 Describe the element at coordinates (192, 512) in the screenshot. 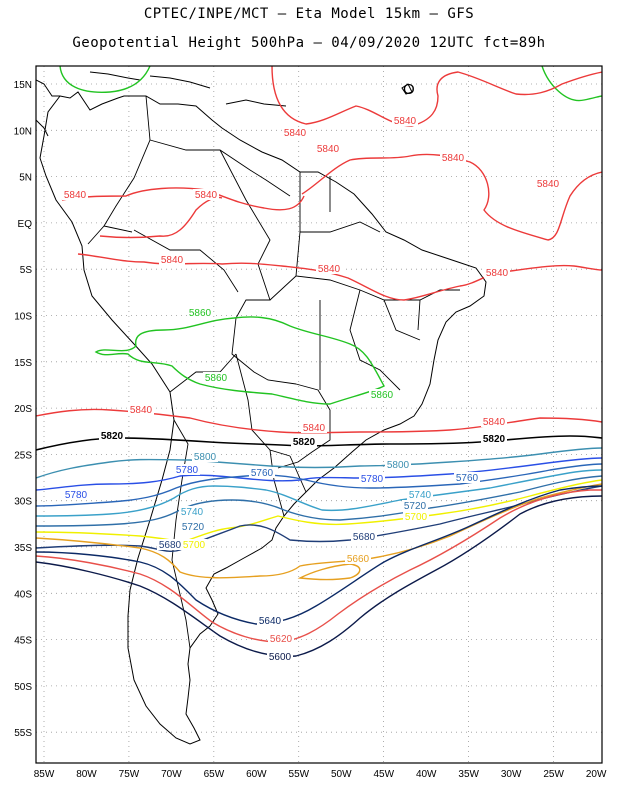

I see `contour-label: 5740` at that location.